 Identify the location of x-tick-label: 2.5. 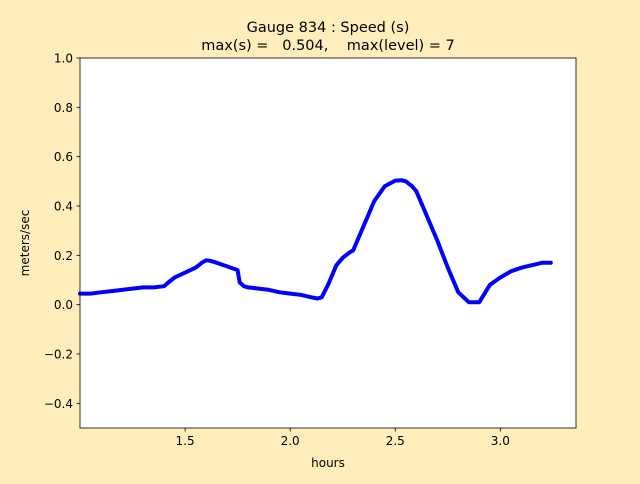
(395, 441).